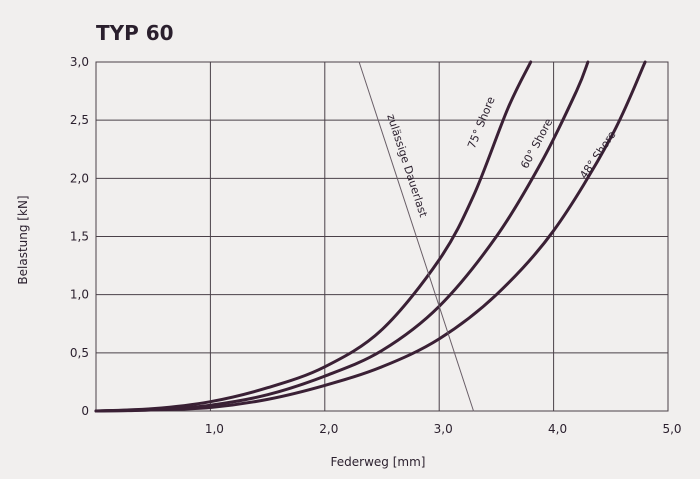  What do you see at coordinates (79, 178) in the screenshot?
I see `y-tick-label: 2,0` at bounding box center [79, 178].